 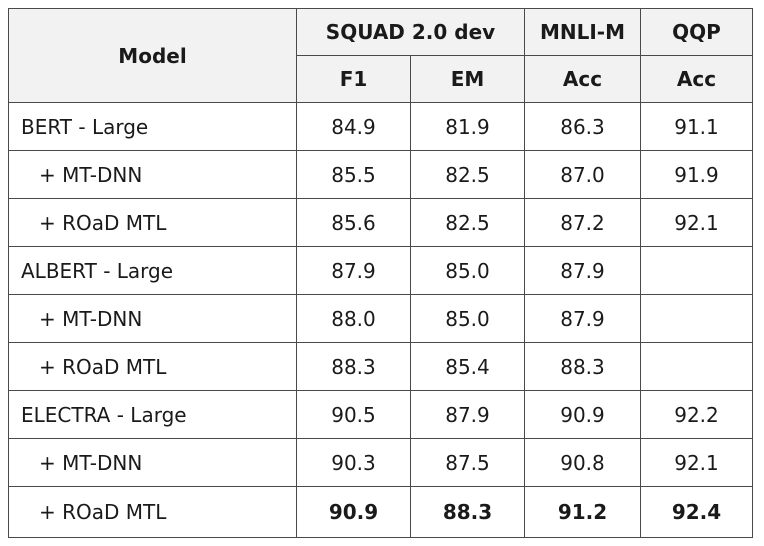 I want to click on cell-squad-f1: 90.5, so click(x=353, y=414).